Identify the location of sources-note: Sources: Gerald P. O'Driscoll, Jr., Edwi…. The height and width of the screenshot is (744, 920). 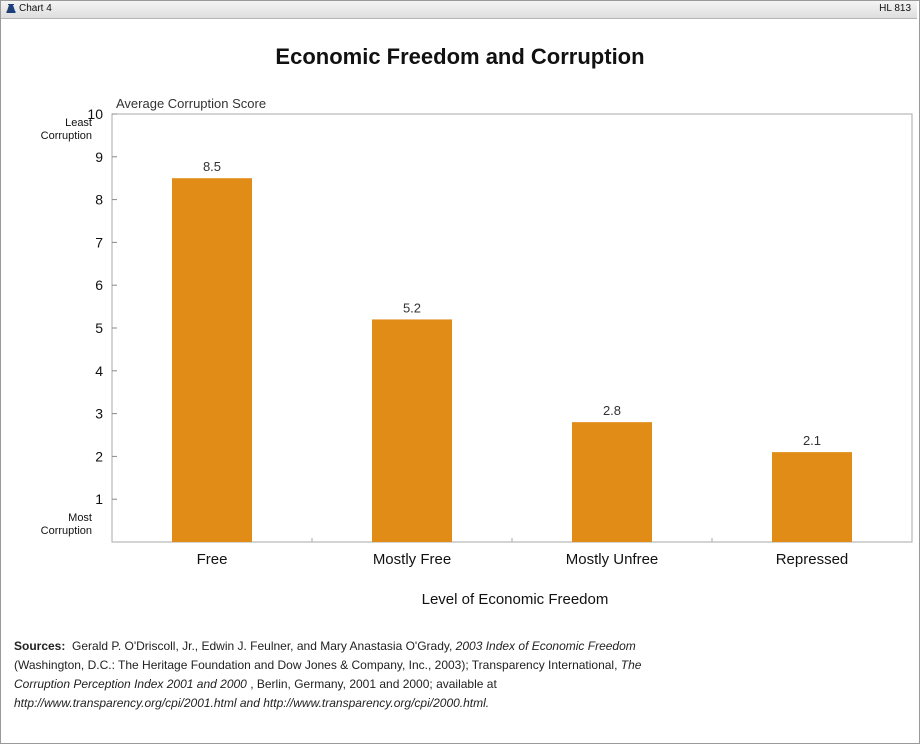
(459, 675).